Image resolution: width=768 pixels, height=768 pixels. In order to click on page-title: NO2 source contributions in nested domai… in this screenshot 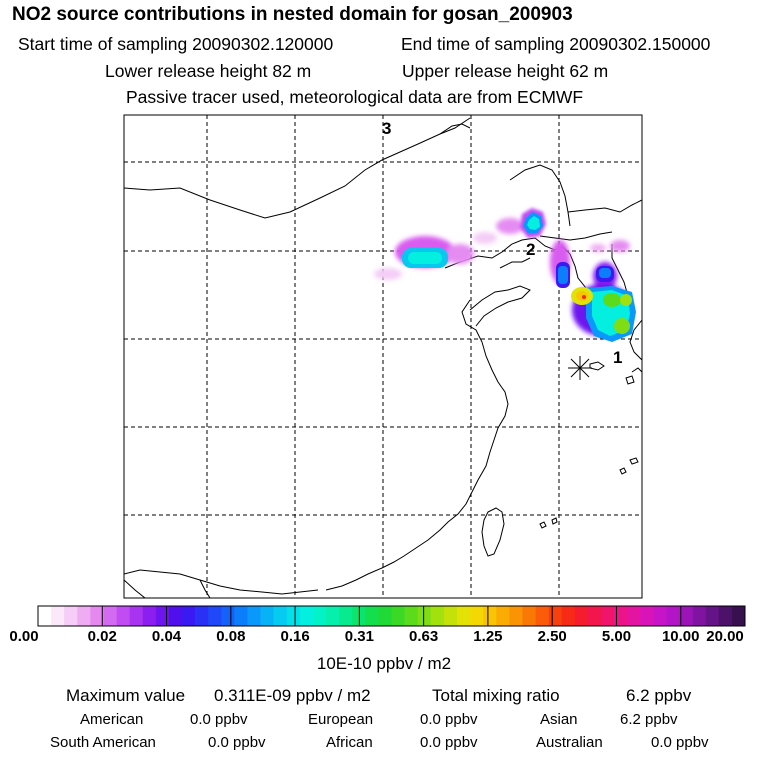, I will do `click(292, 14)`.